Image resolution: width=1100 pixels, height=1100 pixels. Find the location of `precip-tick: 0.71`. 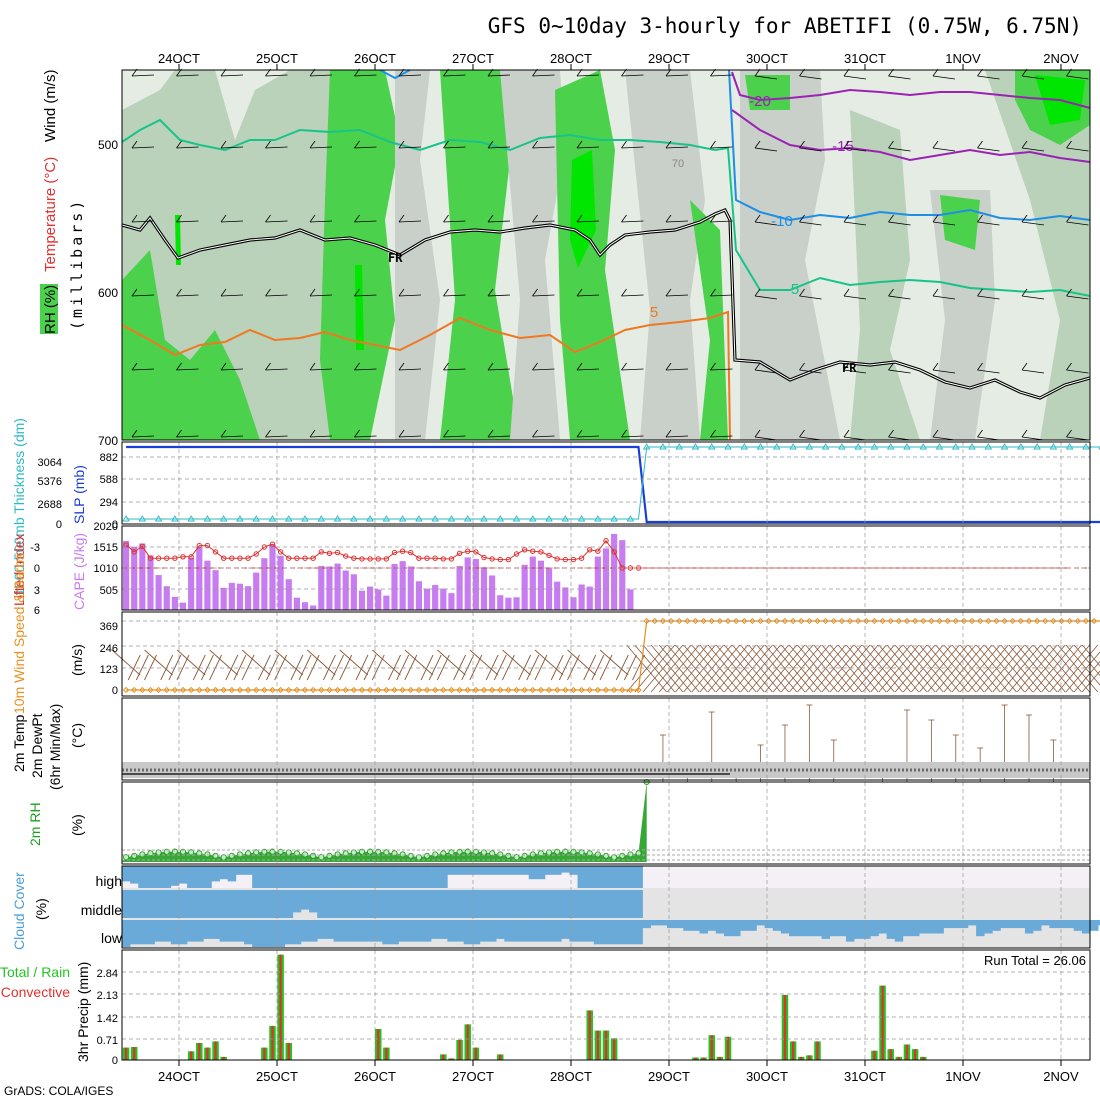

precip-tick: 0.71 is located at coordinates (107, 1041).